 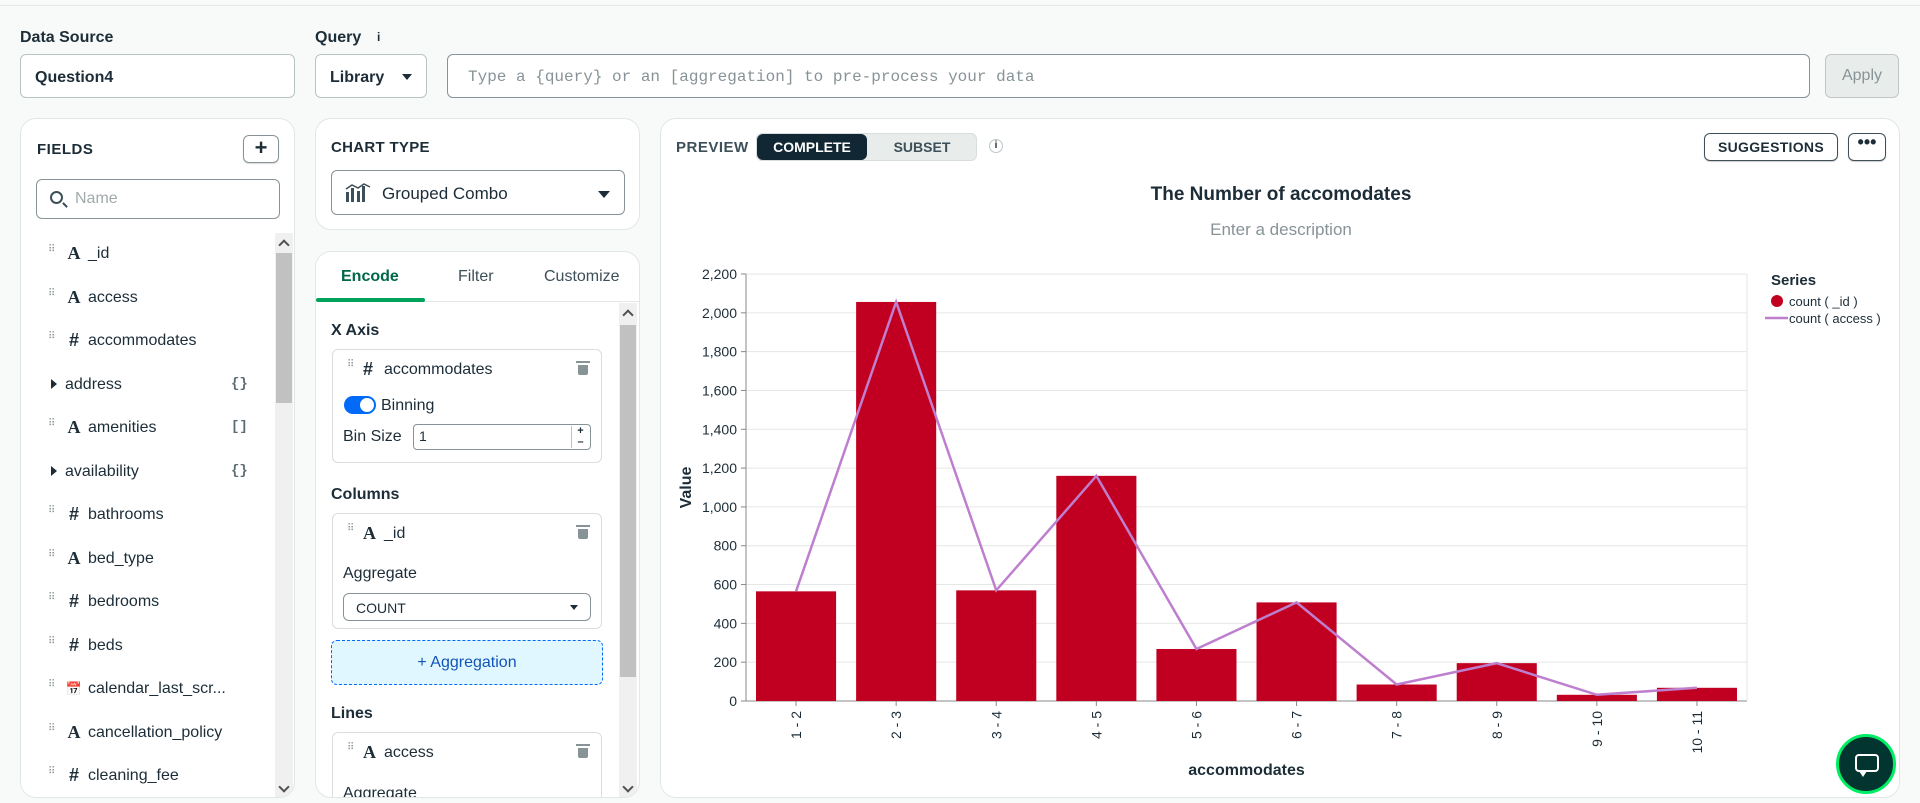 What do you see at coordinates (1281, 194) in the screenshot?
I see `chart-title: The Number of accomodates` at bounding box center [1281, 194].